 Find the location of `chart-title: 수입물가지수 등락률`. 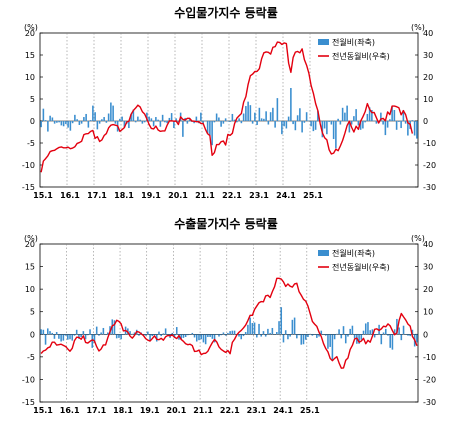

chart-title: 수입물가지수 등락률 is located at coordinates (226, 12).